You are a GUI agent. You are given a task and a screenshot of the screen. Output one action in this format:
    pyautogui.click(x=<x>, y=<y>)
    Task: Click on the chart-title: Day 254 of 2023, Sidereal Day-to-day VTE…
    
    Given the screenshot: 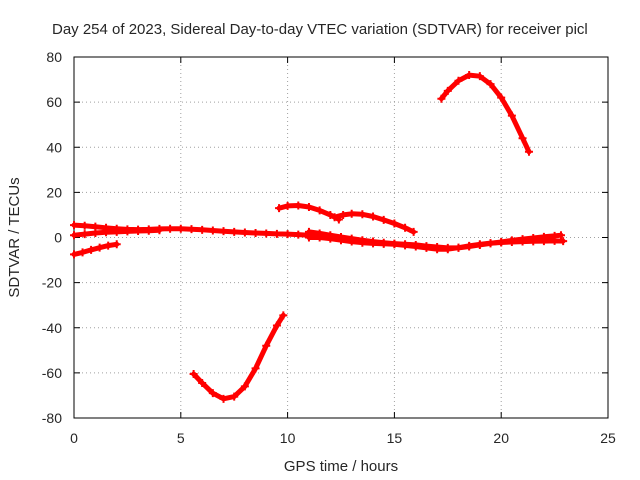 What is the action you would take?
    pyautogui.click(x=320, y=29)
    